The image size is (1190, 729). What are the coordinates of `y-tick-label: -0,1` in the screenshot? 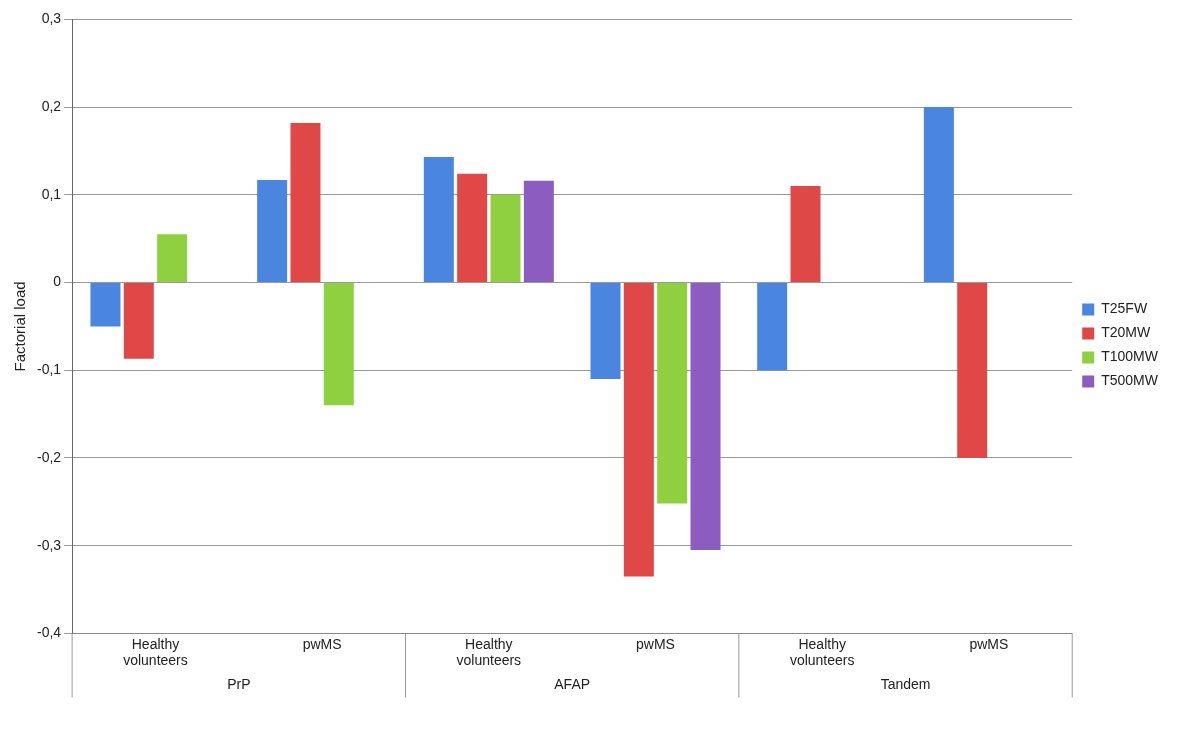 It's located at (49, 369).